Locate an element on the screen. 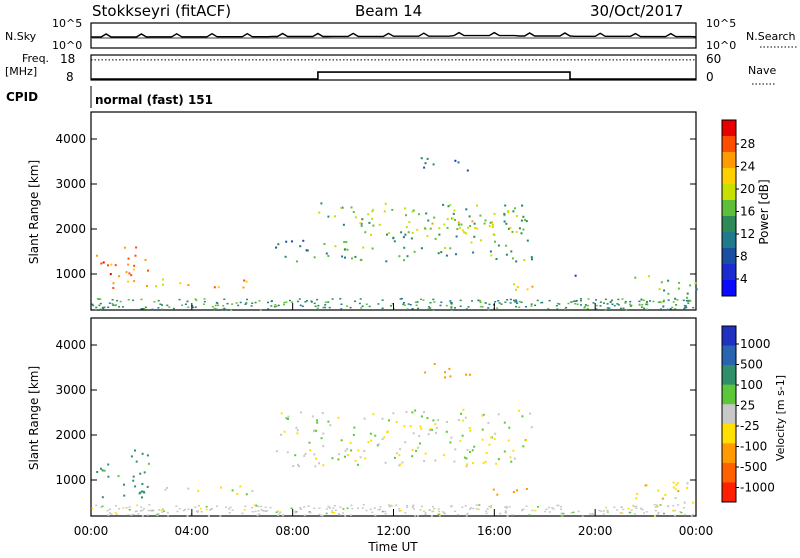 Image resolution: width=800 pixels, height=558 pixels. power-colorbar-frame is located at coordinates (729, 208).